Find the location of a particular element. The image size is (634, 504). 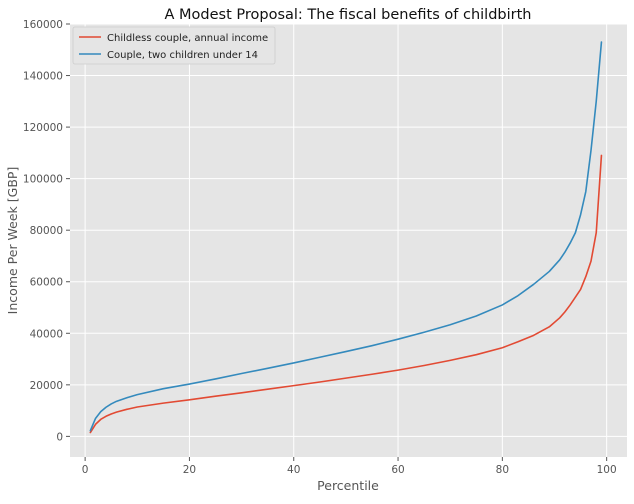

y-tick-label: 60000 is located at coordinates (46, 283).